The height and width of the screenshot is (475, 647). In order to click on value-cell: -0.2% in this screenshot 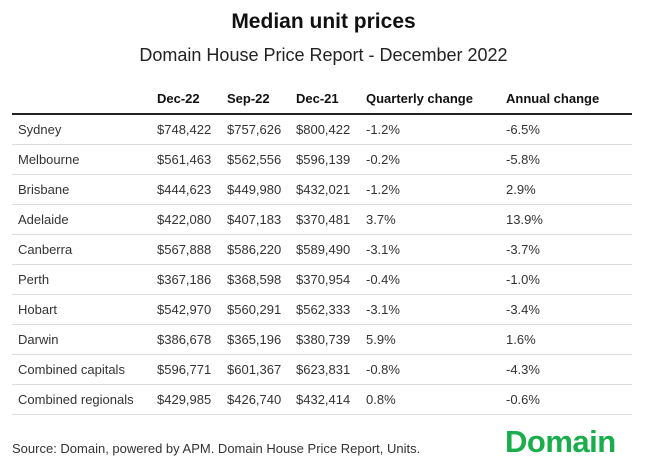, I will do `click(436, 159)`.